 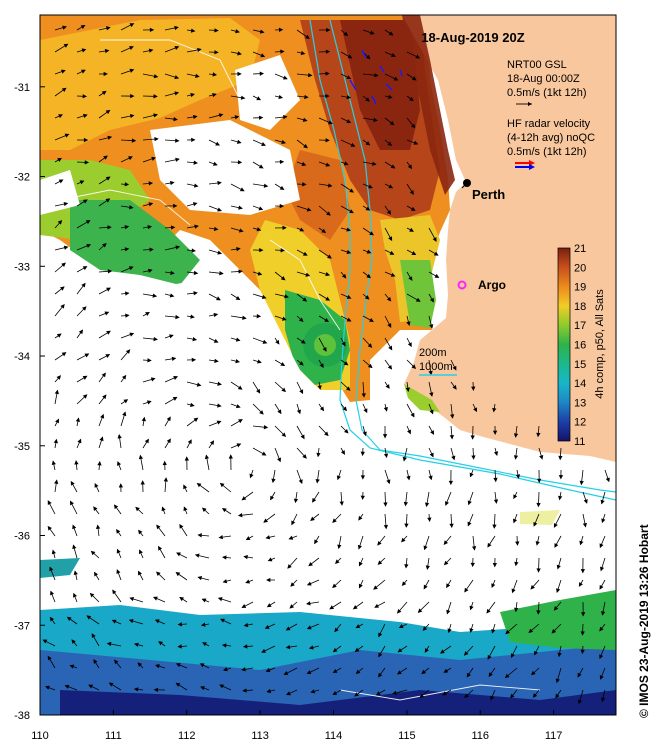 I want to click on colorbar-tick-label: 19, so click(x=580, y=288).